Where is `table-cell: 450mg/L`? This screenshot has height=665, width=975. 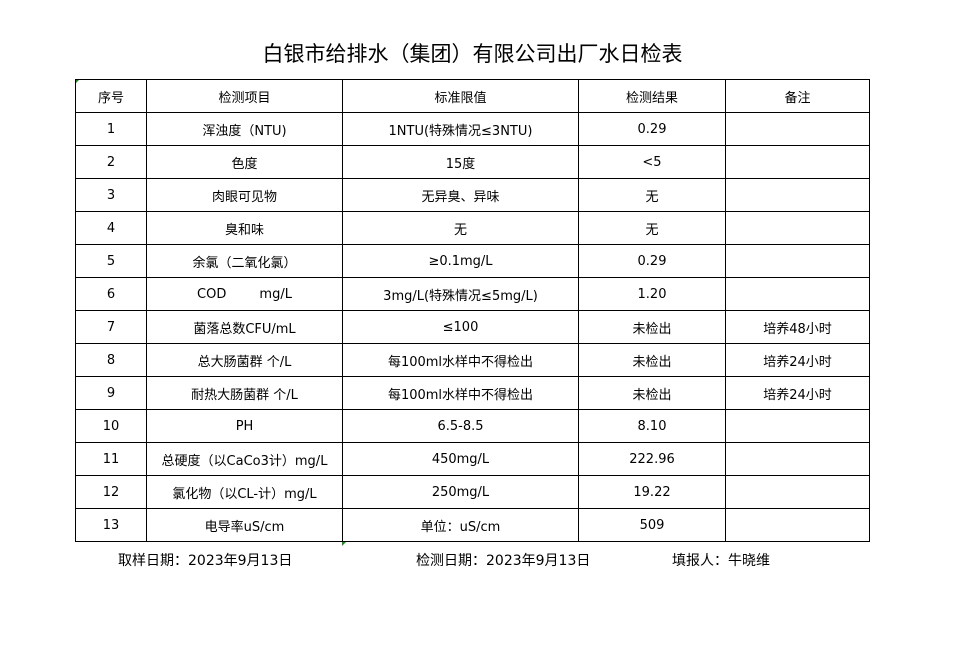 table-cell: 450mg/L is located at coordinates (460, 459).